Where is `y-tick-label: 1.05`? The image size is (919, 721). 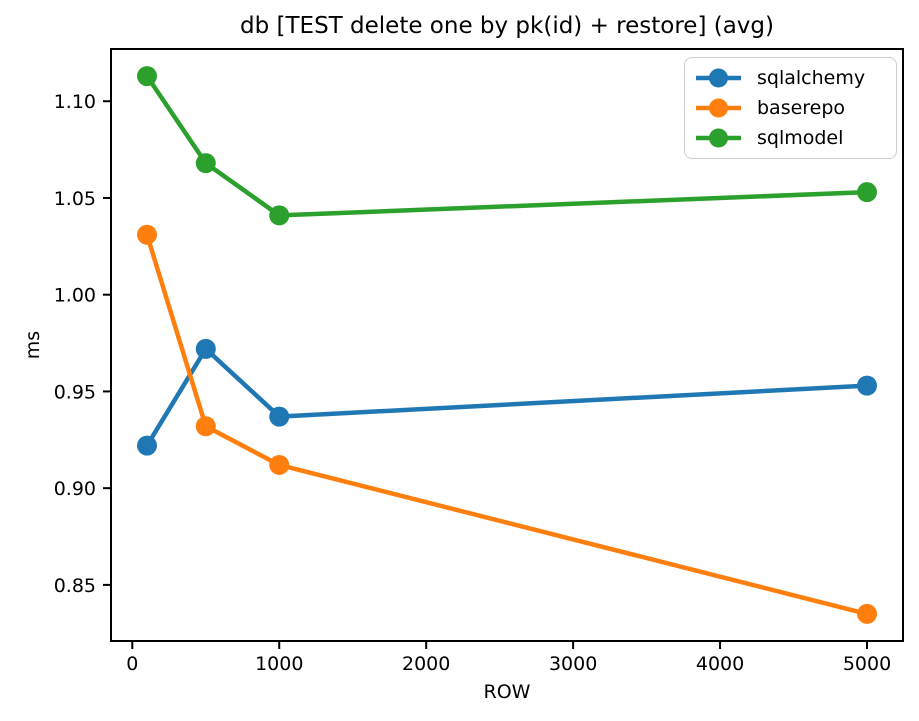 y-tick-label: 1.05 is located at coordinates (75, 199).